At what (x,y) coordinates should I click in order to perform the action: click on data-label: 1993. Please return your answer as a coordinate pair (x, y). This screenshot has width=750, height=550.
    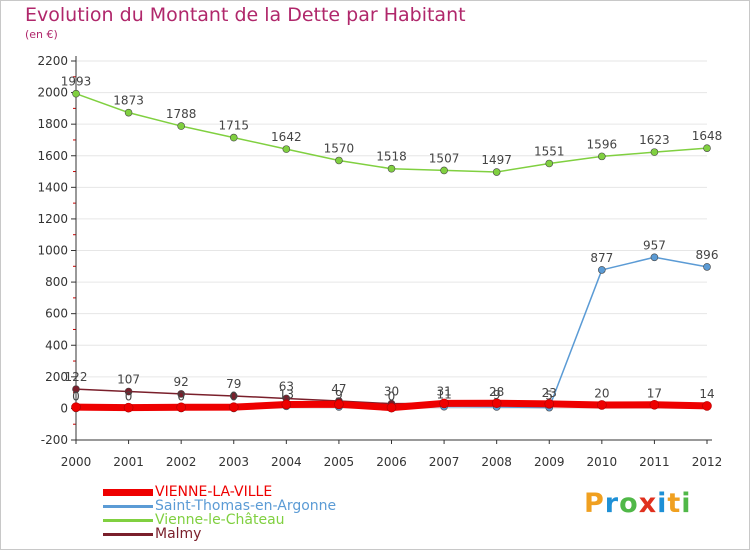
    Looking at the image, I should click on (76, 82).